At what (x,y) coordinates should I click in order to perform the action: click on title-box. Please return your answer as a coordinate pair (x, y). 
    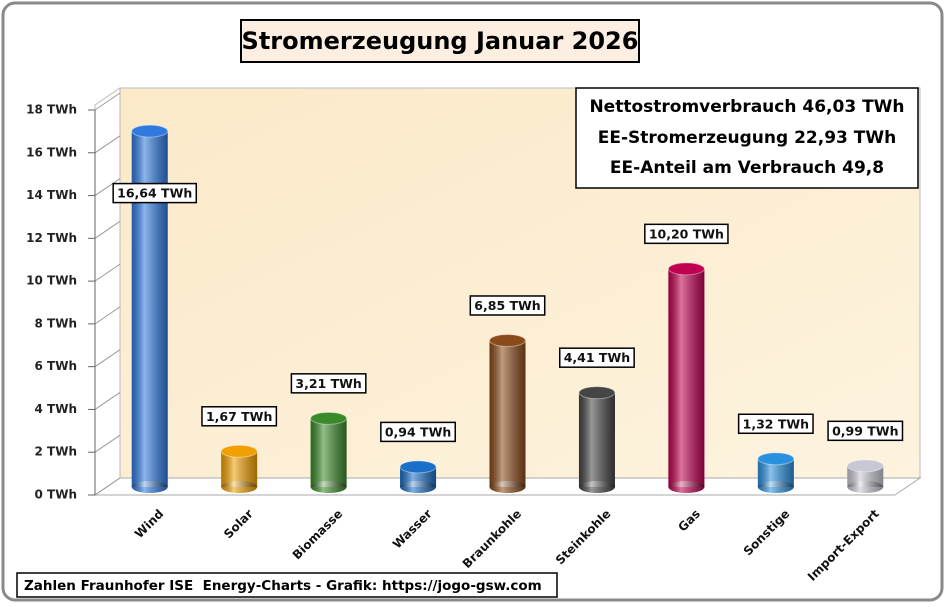
    Looking at the image, I should click on (440, 41).